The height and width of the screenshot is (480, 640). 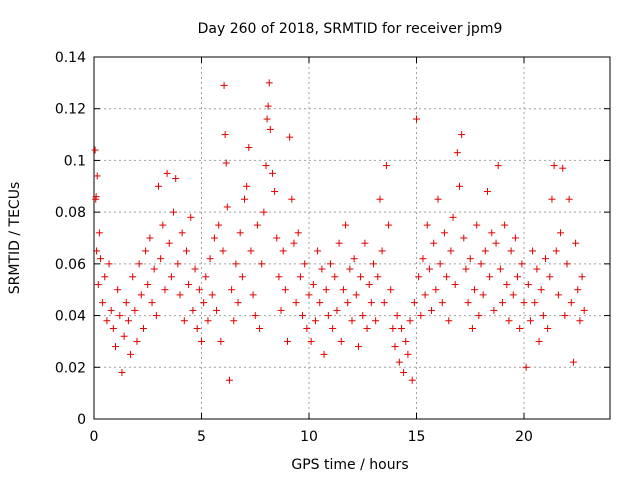 What do you see at coordinates (201, 437) in the screenshot?
I see `x-tick-label: 5` at bounding box center [201, 437].